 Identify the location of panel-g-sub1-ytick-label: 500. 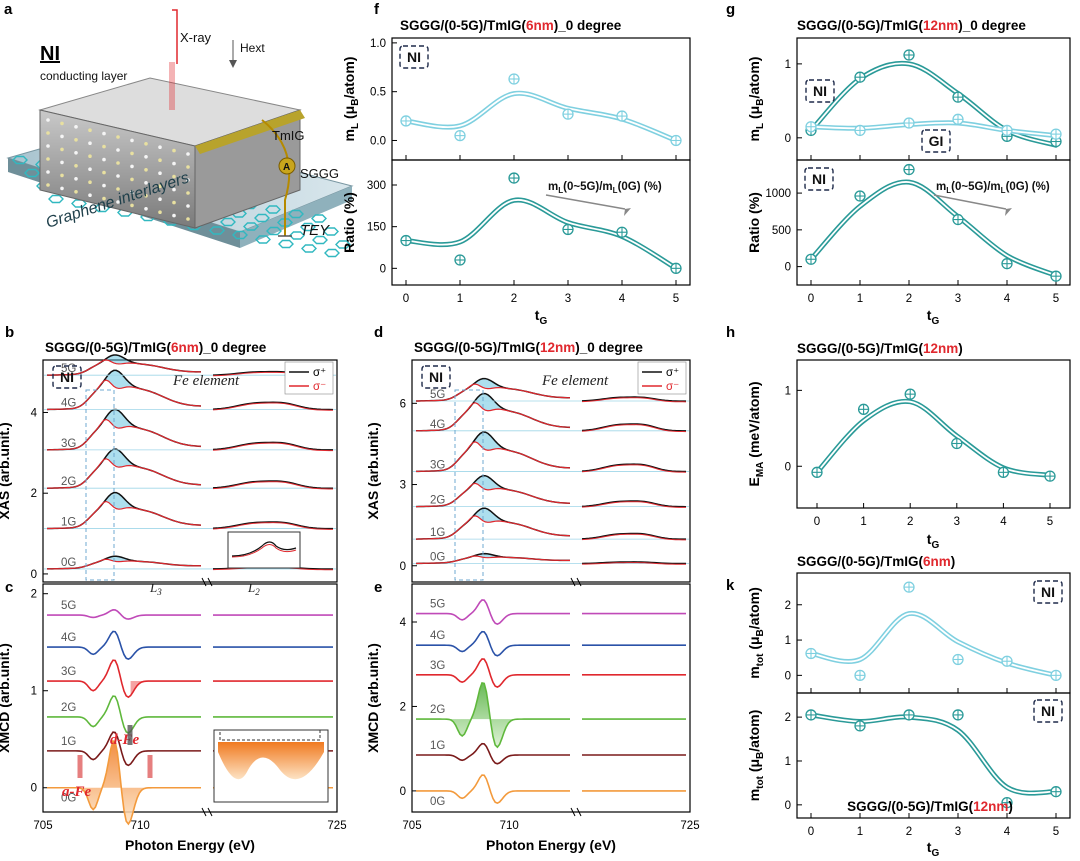
(781, 231).